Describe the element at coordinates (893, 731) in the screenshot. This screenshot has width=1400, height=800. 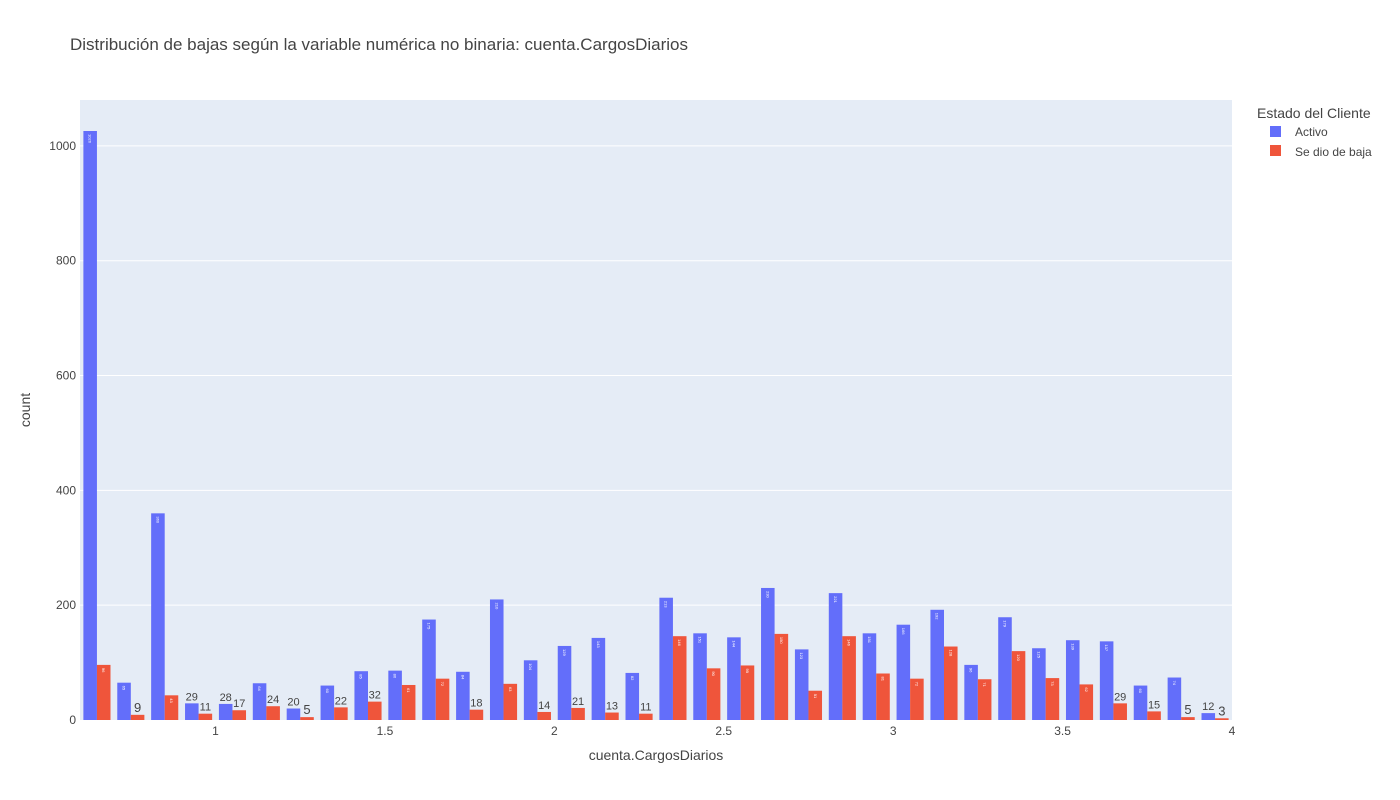
I see `x-tick-label: 3` at that location.